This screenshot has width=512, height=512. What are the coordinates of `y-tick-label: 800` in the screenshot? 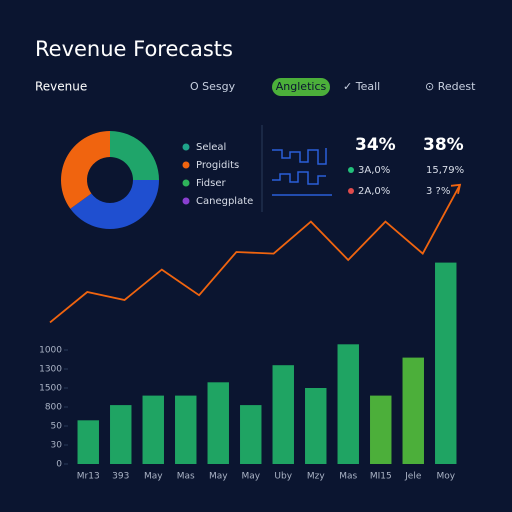 It's located at (53, 408).